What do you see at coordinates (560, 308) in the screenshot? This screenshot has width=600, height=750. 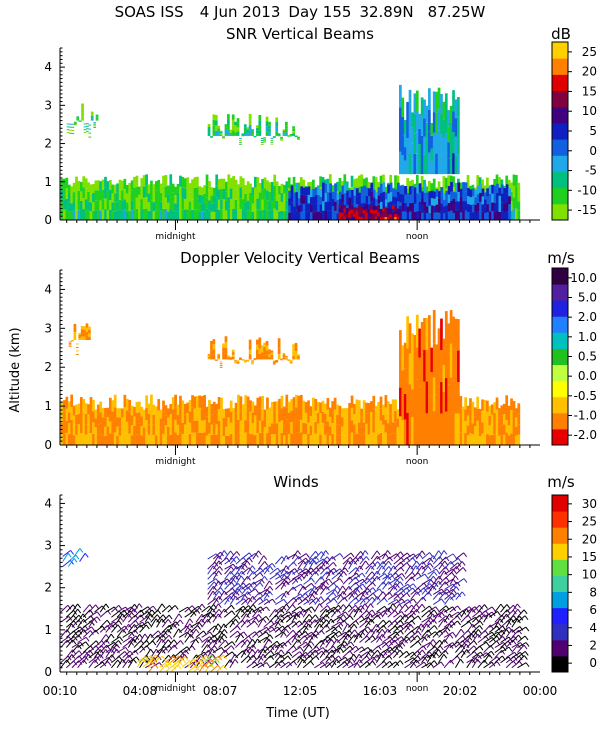 I see `colorbar-swatch` at bounding box center [560, 308].